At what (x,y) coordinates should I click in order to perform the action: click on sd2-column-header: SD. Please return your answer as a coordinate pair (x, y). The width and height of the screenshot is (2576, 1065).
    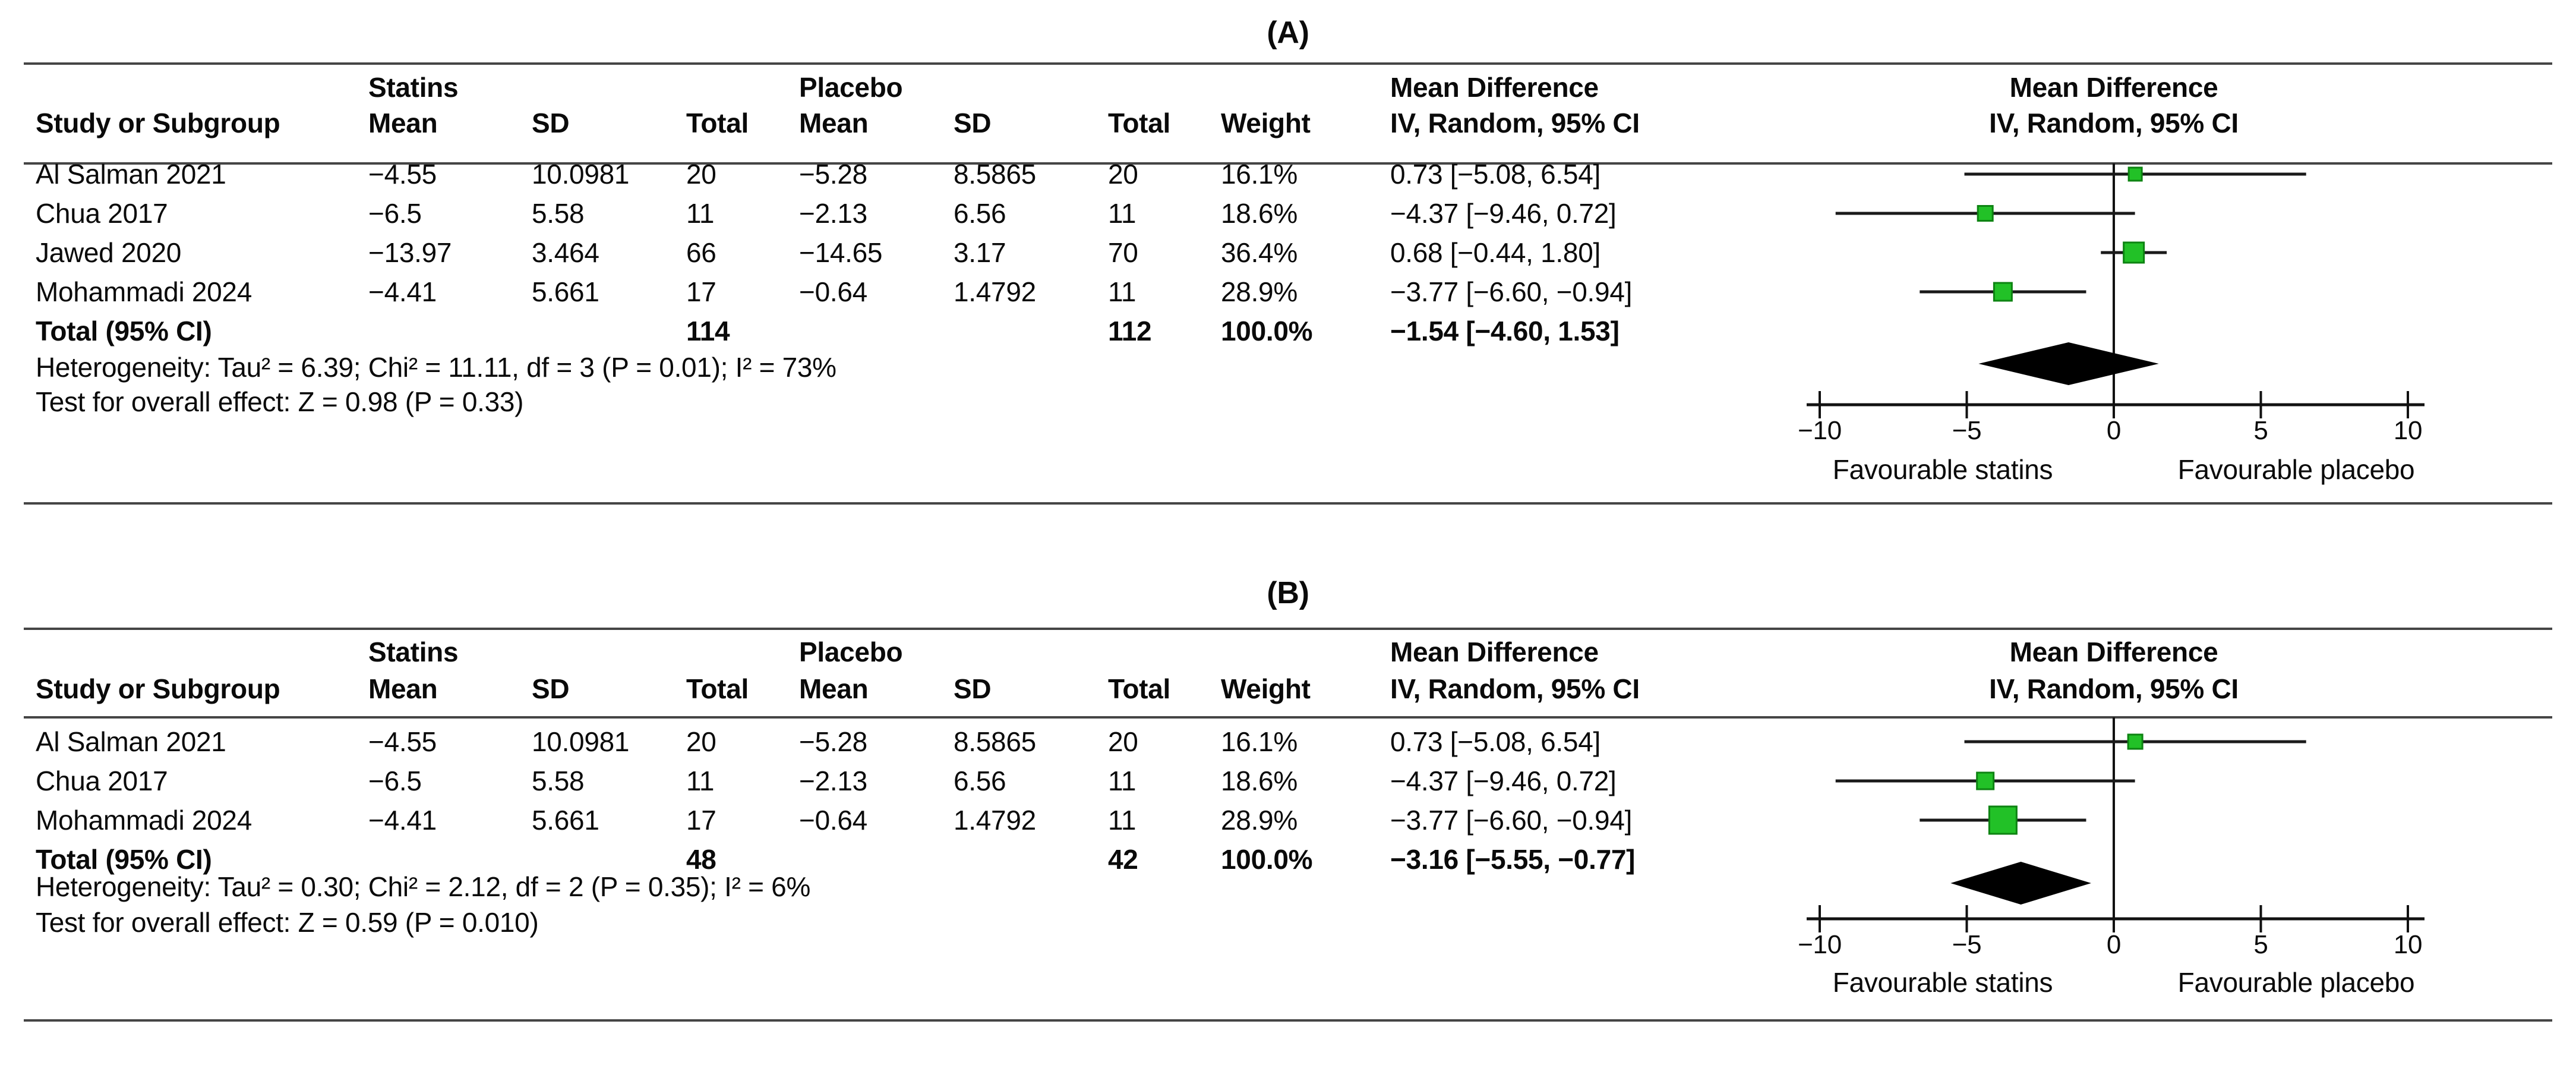
    Looking at the image, I should click on (973, 123).